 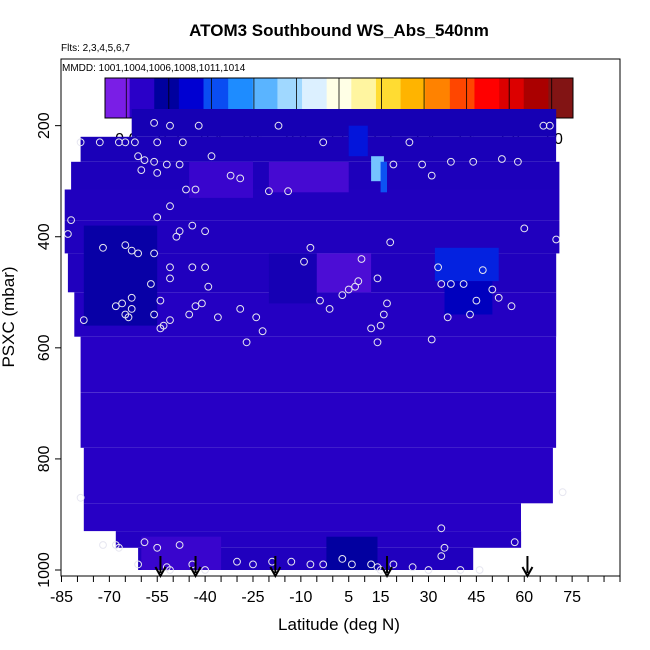 What do you see at coordinates (476, 597) in the screenshot?
I see `x-tick-label: 45` at bounding box center [476, 597].